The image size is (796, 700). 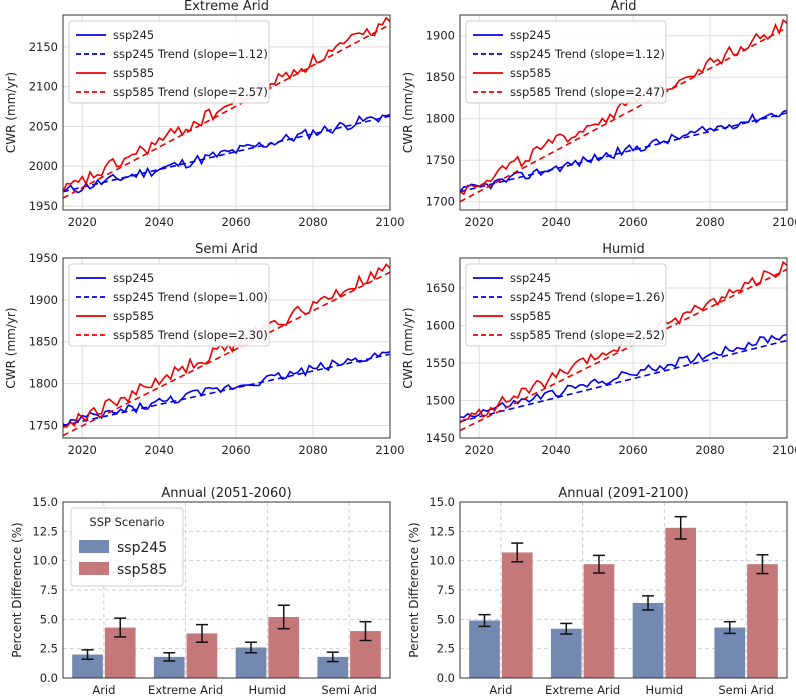 What do you see at coordinates (133, 278) in the screenshot?
I see `p2-legend-label-ssp245: ssp245` at bounding box center [133, 278].